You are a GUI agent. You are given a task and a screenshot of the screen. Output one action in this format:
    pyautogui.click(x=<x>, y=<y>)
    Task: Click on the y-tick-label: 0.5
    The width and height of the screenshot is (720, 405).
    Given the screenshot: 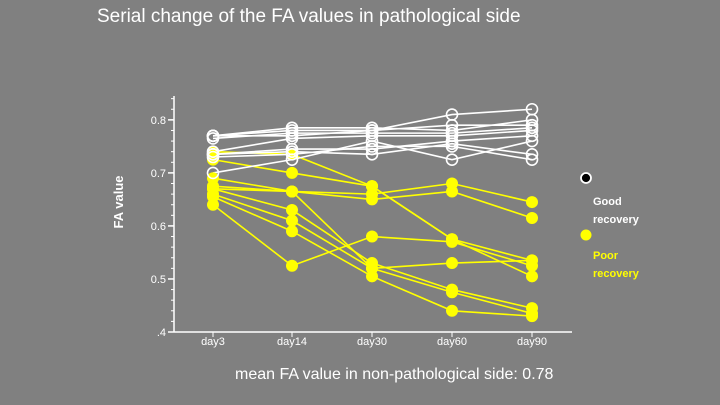 What is the action you would take?
    pyautogui.click(x=158, y=280)
    